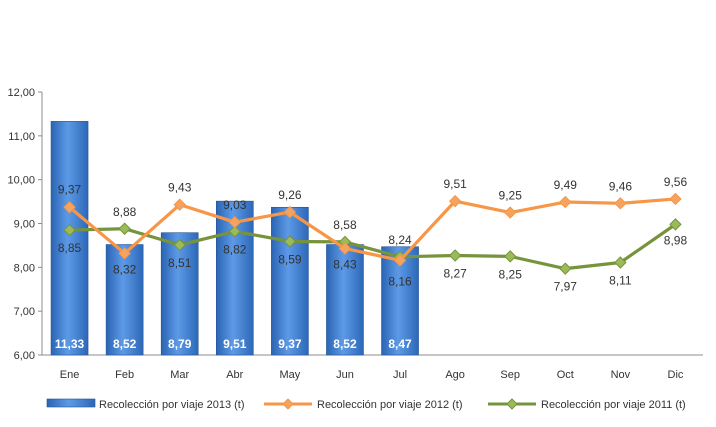  Describe the element at coordinates (566, 185) in the screenshot. I see `data-label-2012: 9,49` at that location.